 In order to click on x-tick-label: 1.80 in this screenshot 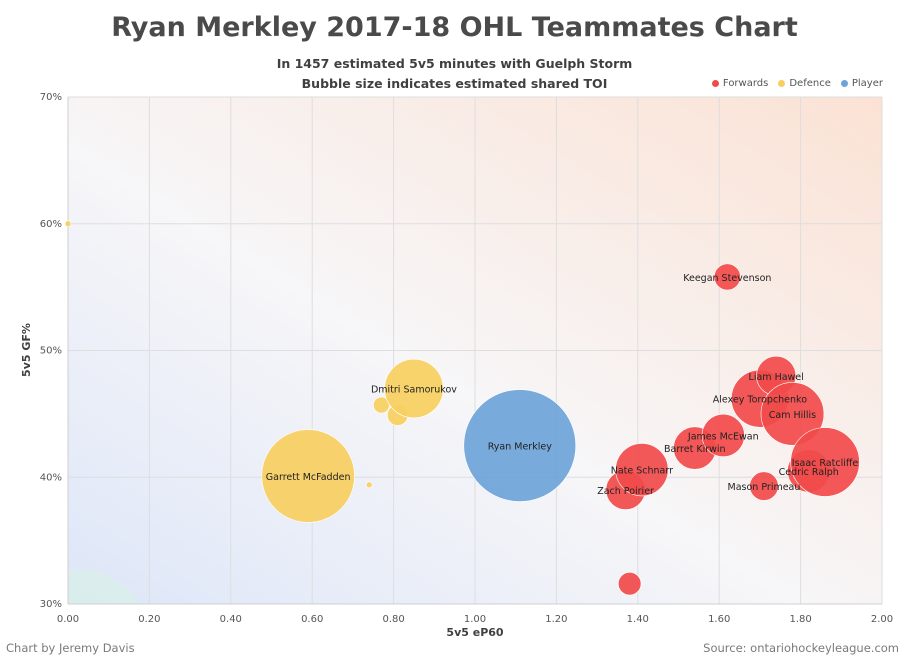, I will do `click(800, 619)`.